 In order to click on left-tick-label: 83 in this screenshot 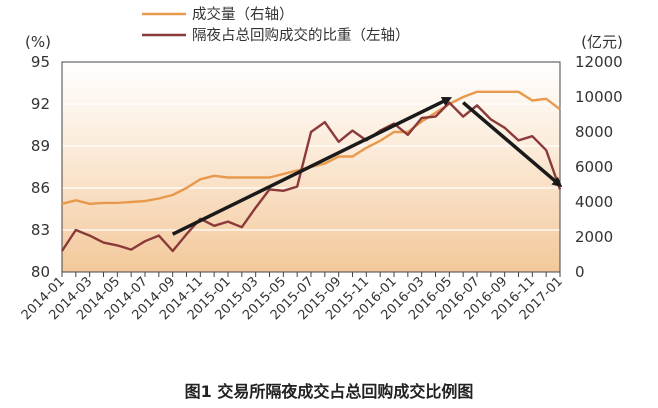, I will do `click(40, 230)`.